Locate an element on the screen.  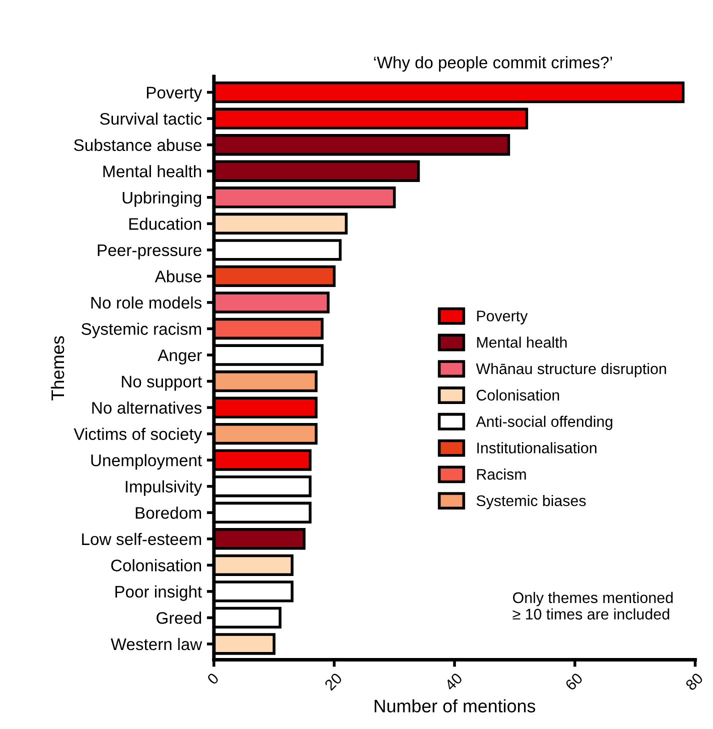
x-axis-title: Number of mentions is located at coordinates (455, 705).